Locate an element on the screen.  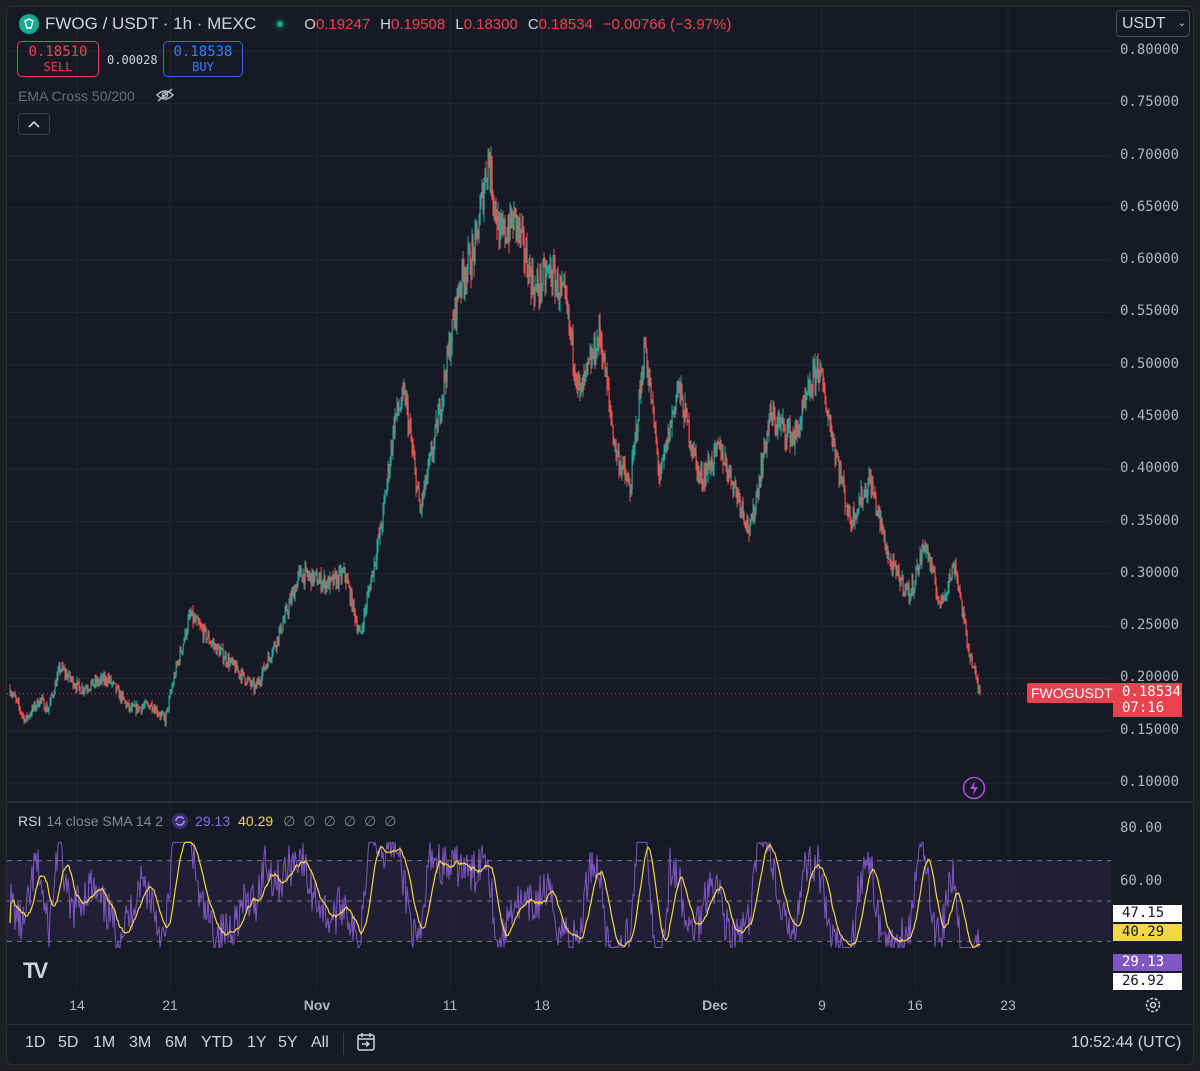
eye-hidden-icon is located at coordinates (165, 95).